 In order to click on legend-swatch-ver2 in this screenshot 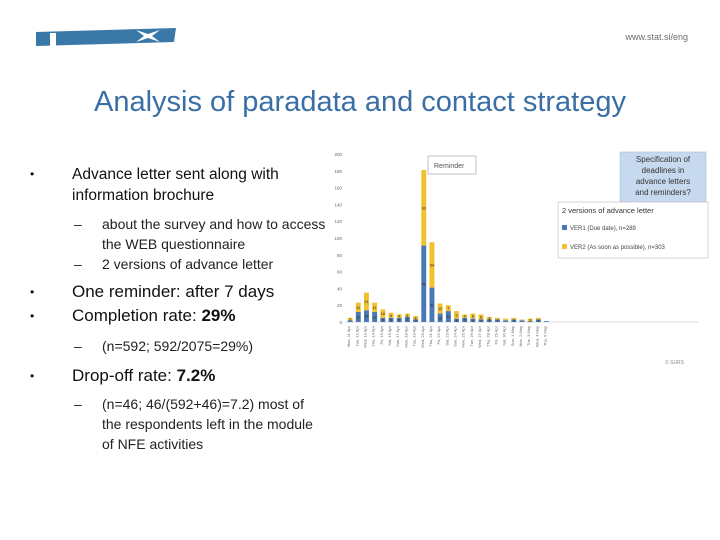, I will do `click(564, 246)`.